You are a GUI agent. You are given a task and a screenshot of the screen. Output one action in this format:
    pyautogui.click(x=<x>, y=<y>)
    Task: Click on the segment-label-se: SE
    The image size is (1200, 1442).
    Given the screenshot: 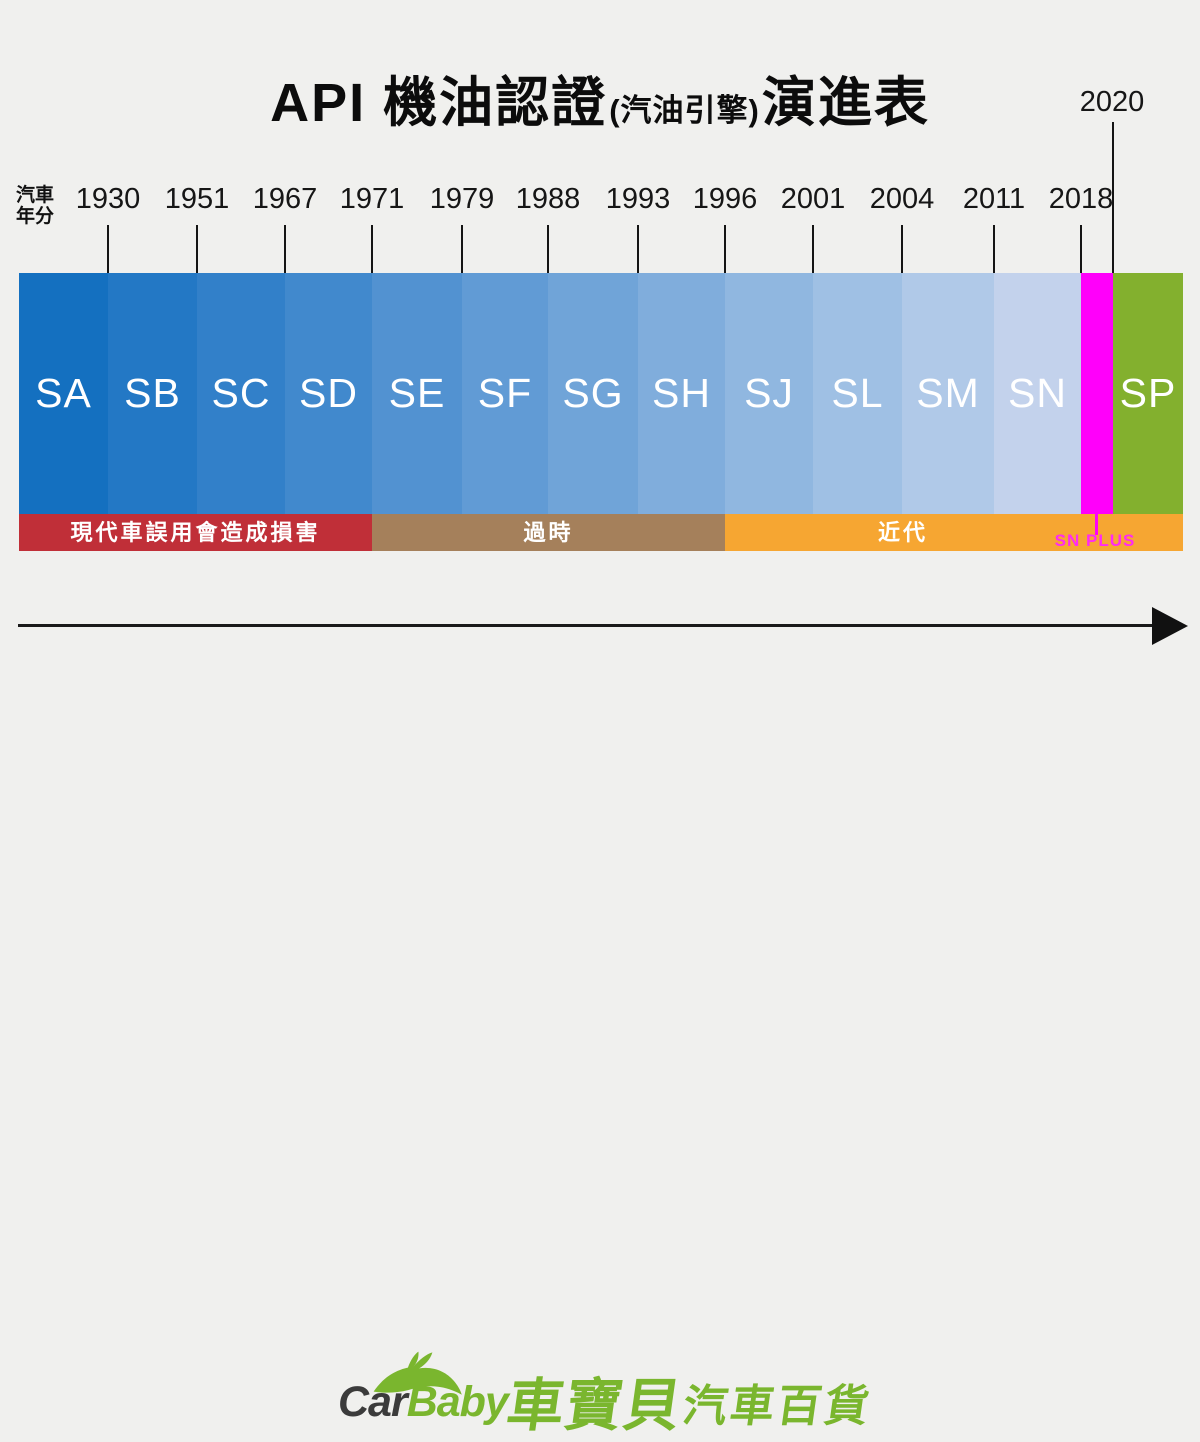 What is the action you would take?
    pyautogui.click(x=417, y=393)
    